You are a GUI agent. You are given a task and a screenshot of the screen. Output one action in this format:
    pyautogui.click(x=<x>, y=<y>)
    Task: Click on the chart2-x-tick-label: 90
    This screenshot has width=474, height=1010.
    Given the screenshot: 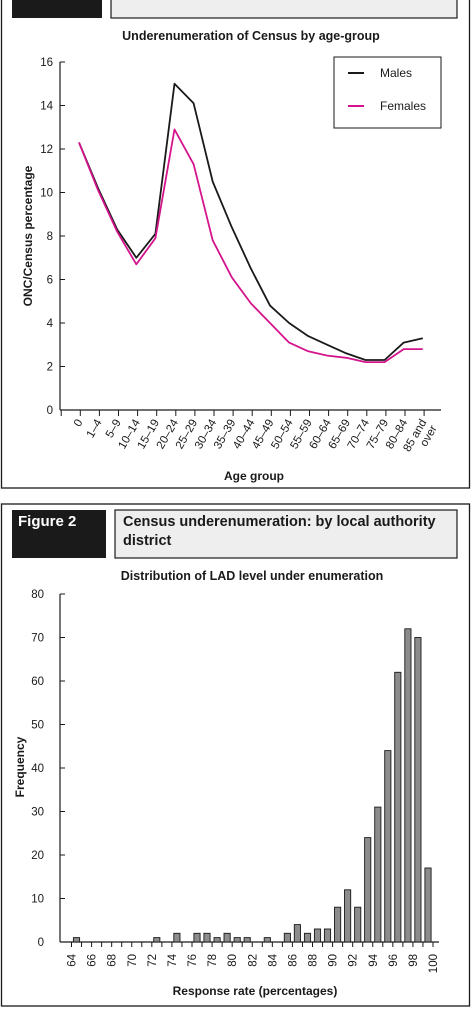 What is the action you would take?
    pyautogui.click(x=334, y=960)
    